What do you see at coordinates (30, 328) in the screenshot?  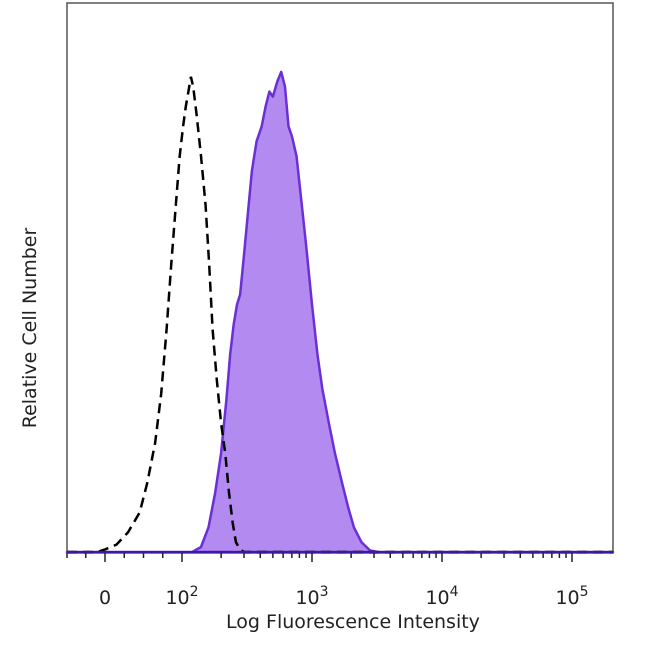 I see `y-axis-title: Relative Cell Number` at bounding box center [30, 328].